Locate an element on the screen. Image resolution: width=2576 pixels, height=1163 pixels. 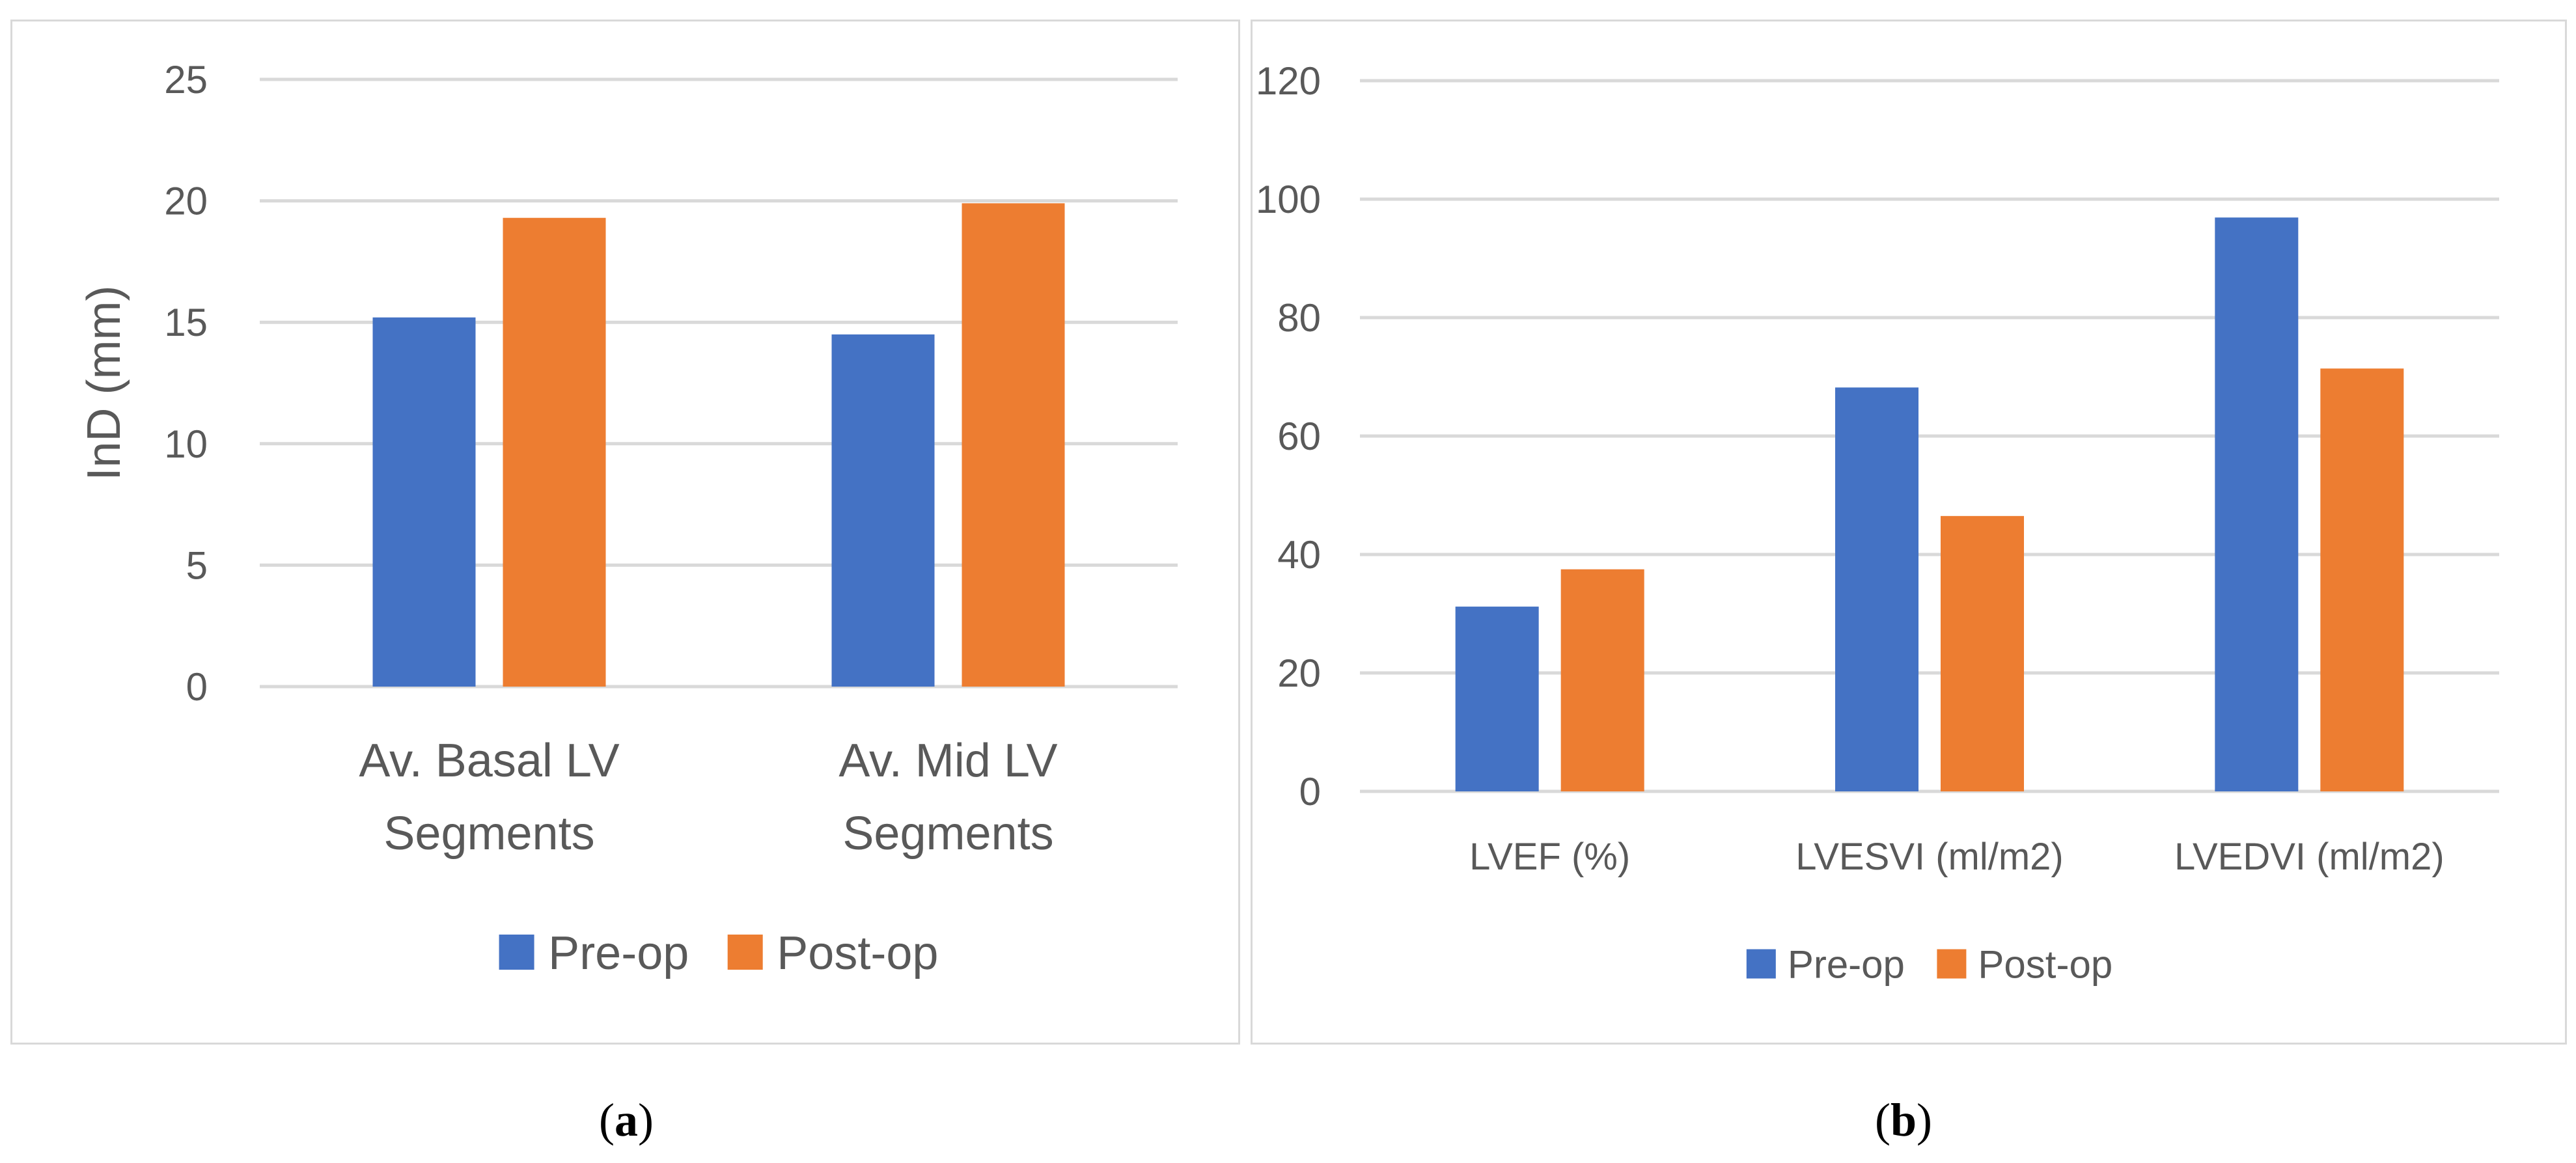
chart-b-legend-swatch-post-op is located at coordinates (1952, 964).